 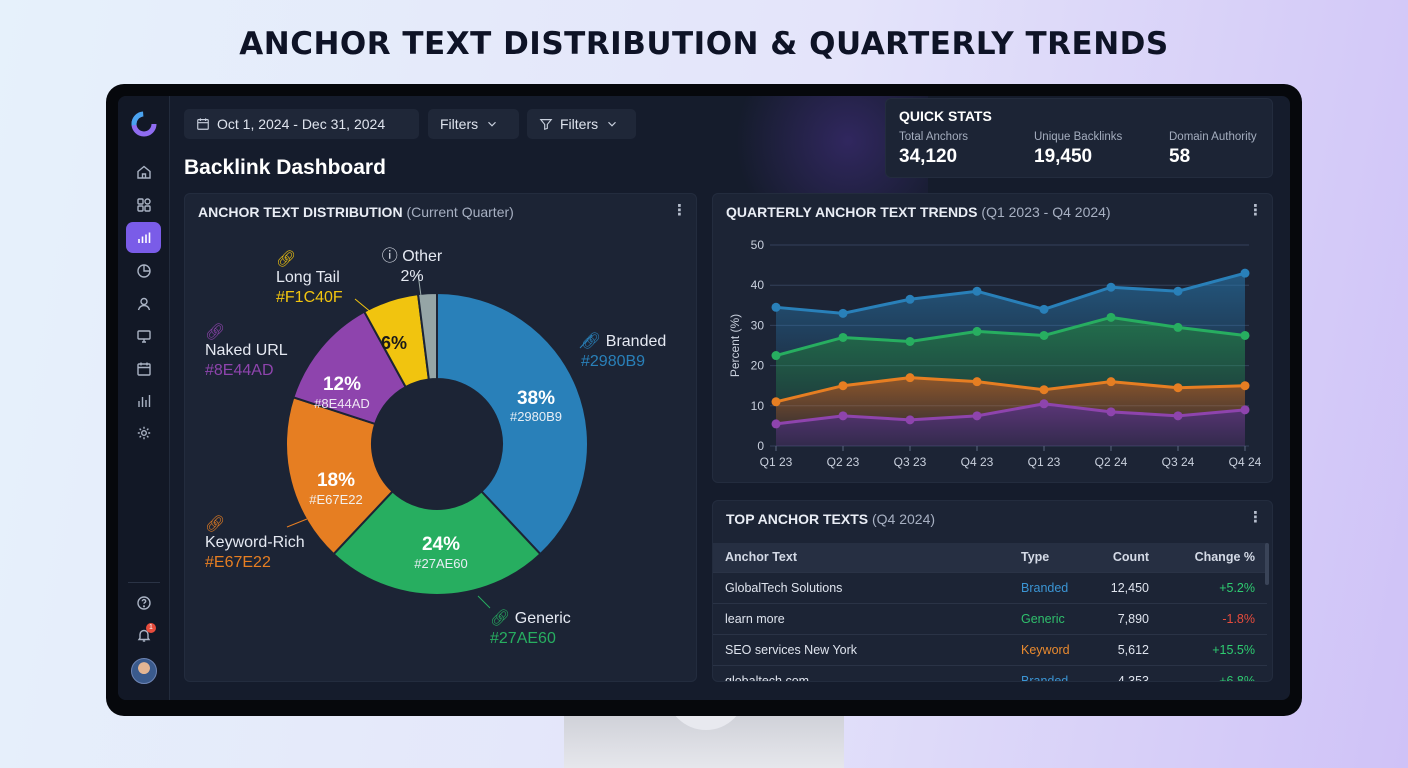 I want to click on x-tick-label: Q3 23, so click(x=910, y=462).